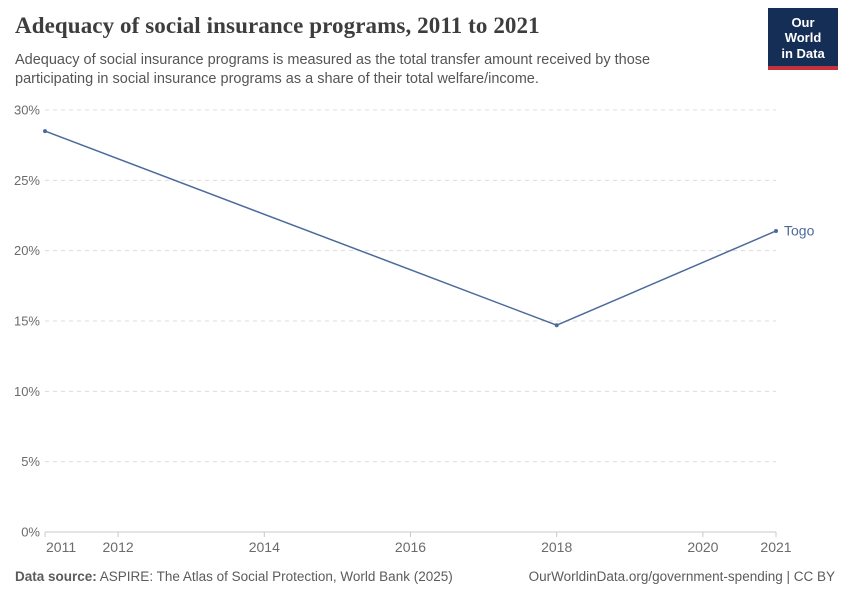 The image size is (850, 600). What do you see at coordinates (556, 547) in the screenshot?
I see `x-tick-label: 2018` at bounding box center [556, 547].